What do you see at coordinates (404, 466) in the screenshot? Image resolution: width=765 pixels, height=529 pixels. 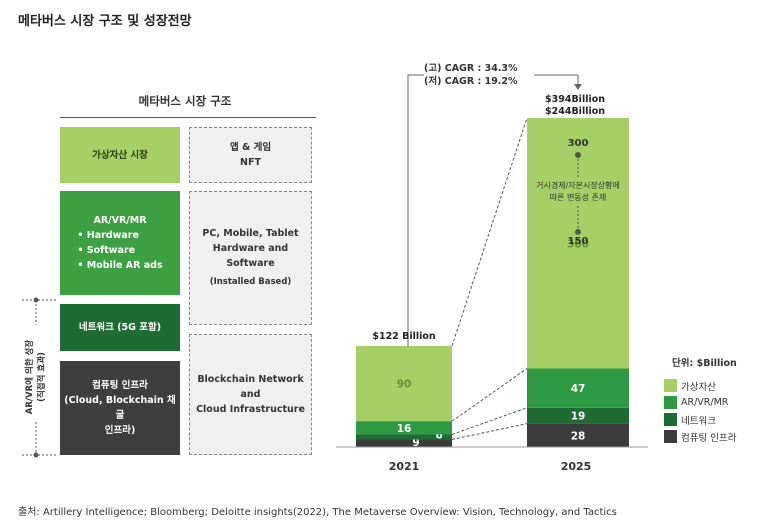 I see `x-tick-2021: 2021` at bounding box center [404, 466].